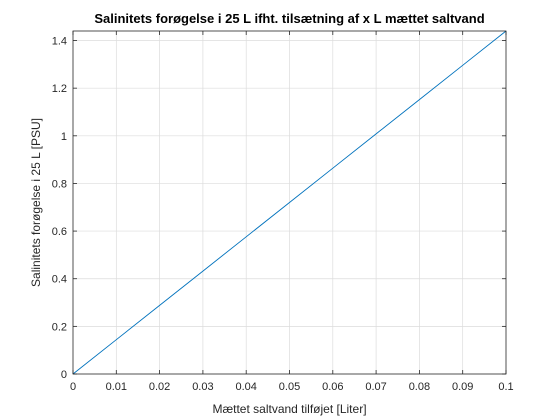 The width and height of the screenshot is (560, 420). I want to click on x-tick-label: 0.01, so click(116, 387).